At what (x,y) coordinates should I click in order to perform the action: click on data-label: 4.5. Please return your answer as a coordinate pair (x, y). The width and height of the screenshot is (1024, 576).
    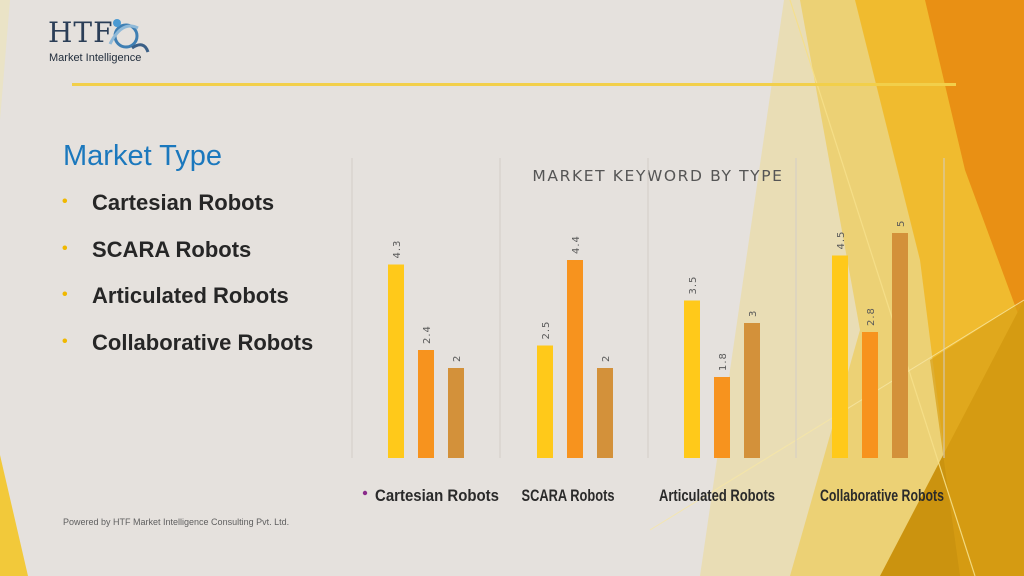
    Looking at the image, I should click on (841, 240).